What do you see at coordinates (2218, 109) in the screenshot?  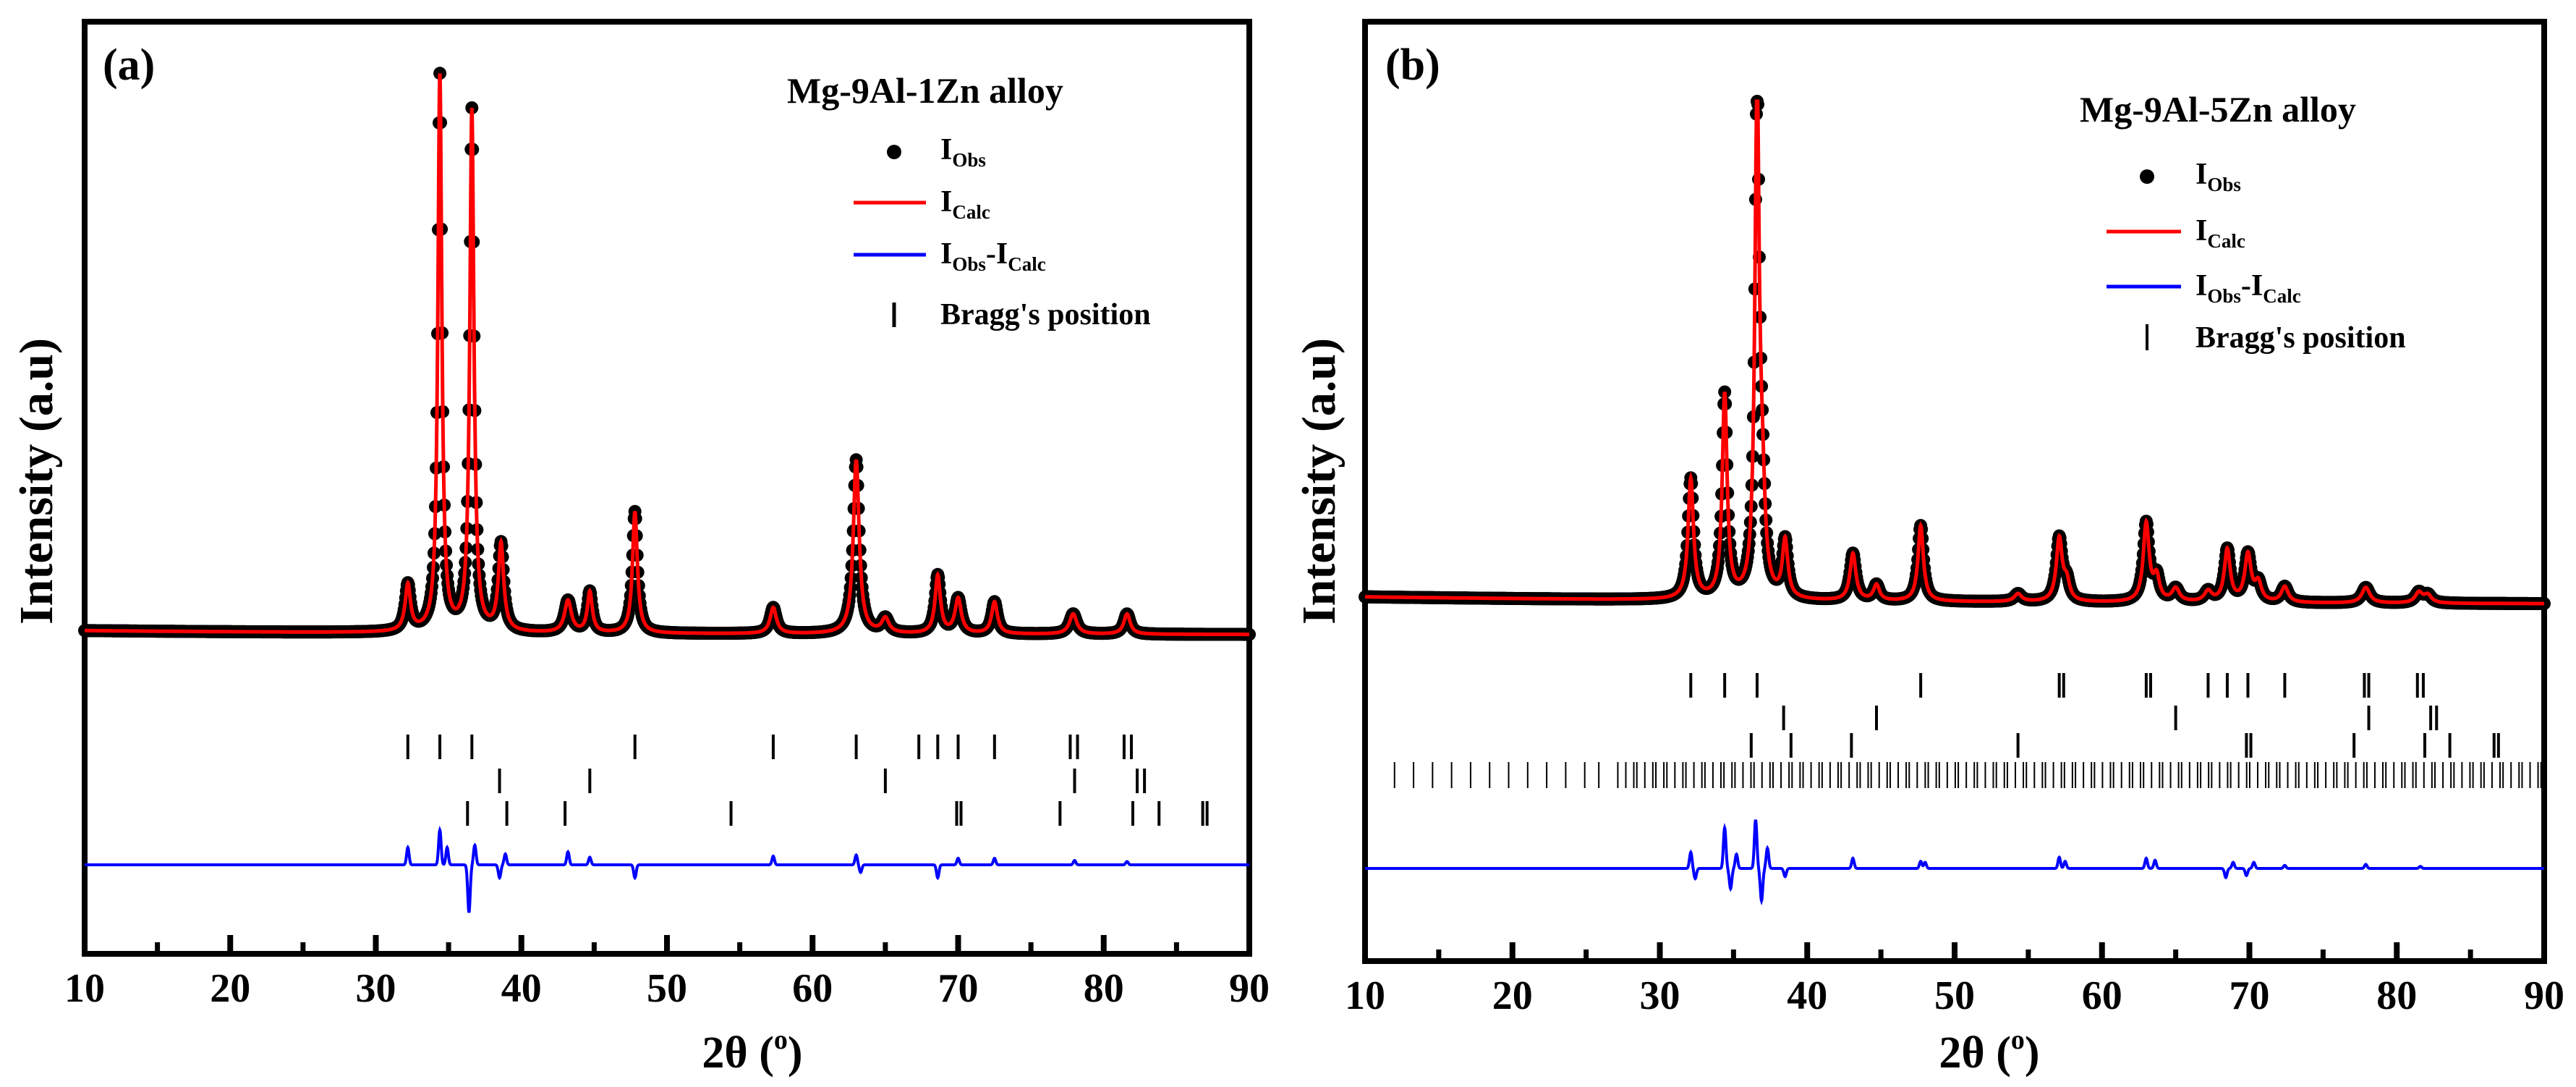 I see `chart-title: Mg-9Al-5Zn alloy` at bounding box center [2218, 109].